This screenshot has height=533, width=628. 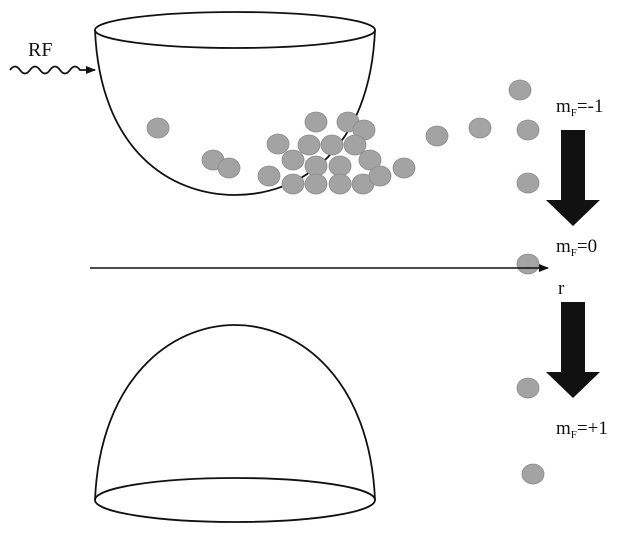 I want to click on rf-label: RF, so click(x=40, y=50).